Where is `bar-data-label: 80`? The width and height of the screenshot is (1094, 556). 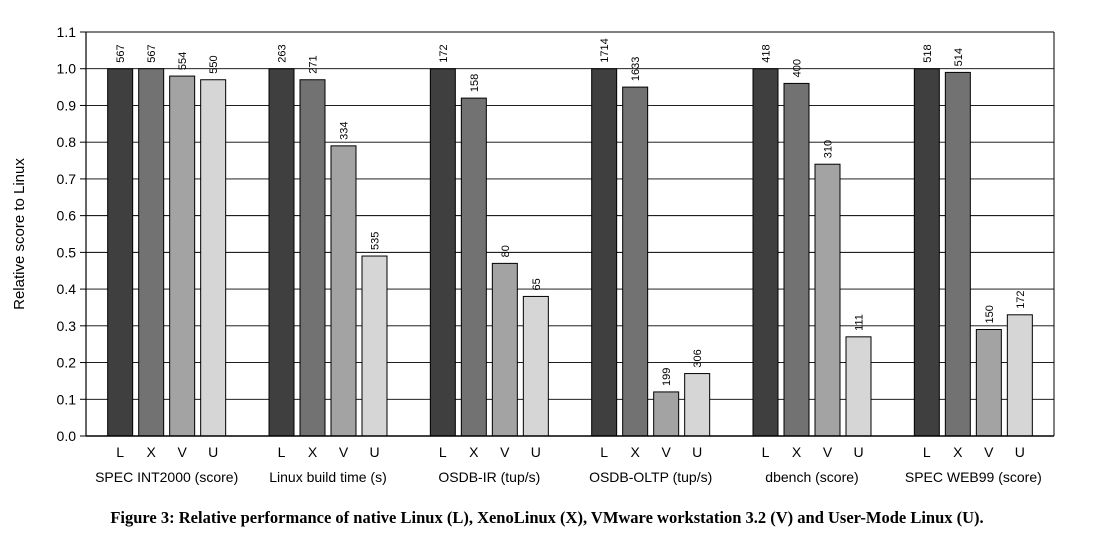 bar-data-label: 80 is located at coordinates (506, 251).